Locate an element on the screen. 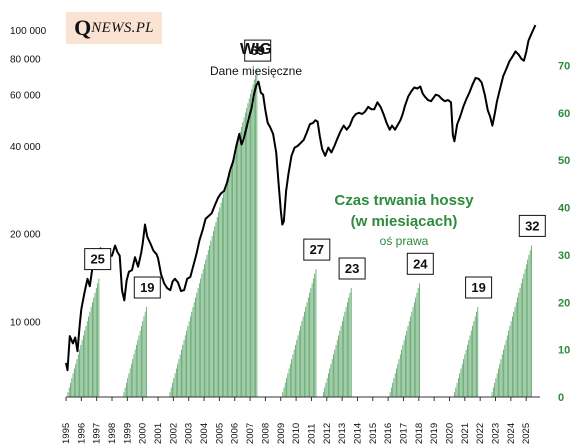 This screenshot has width=586, height=448. duration-label: 32 is located at coordinates (532, 225).